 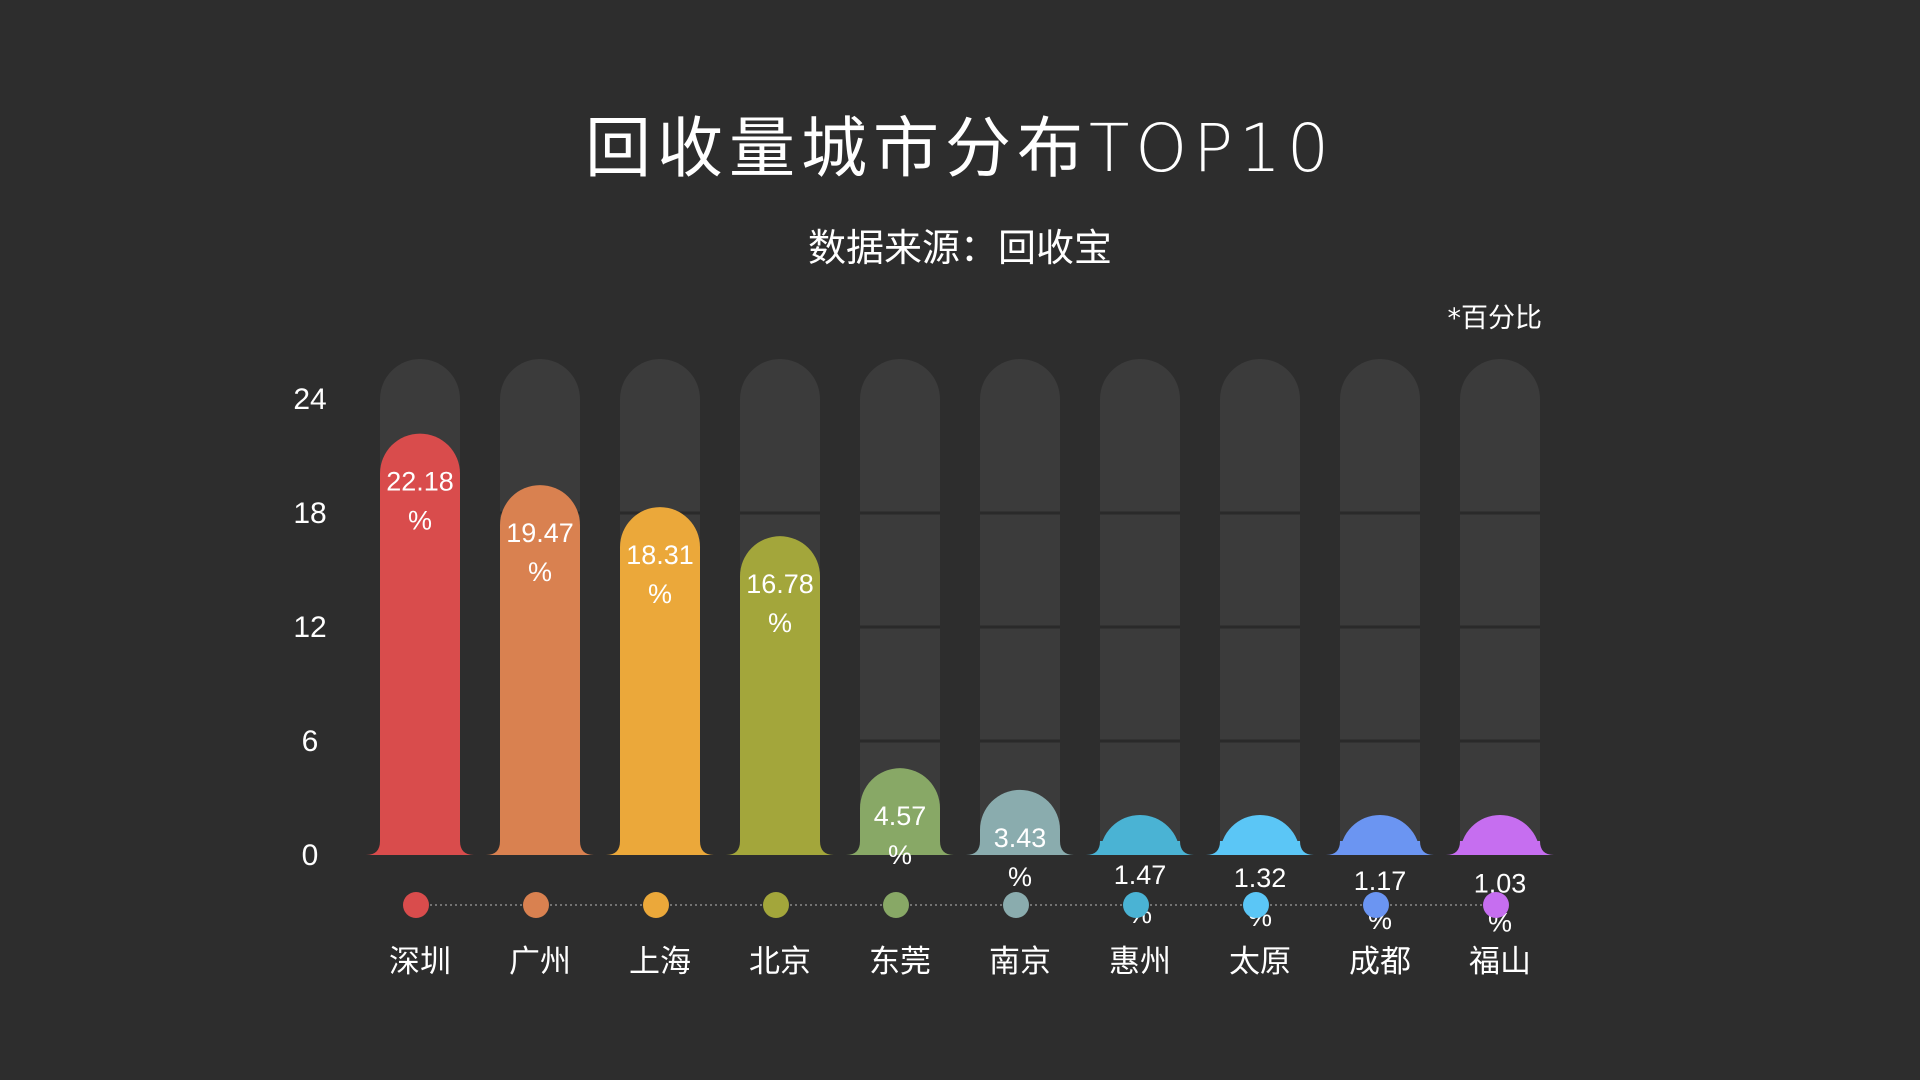 I want to click on y-tick-label: 12, so click(x=309, y=627).